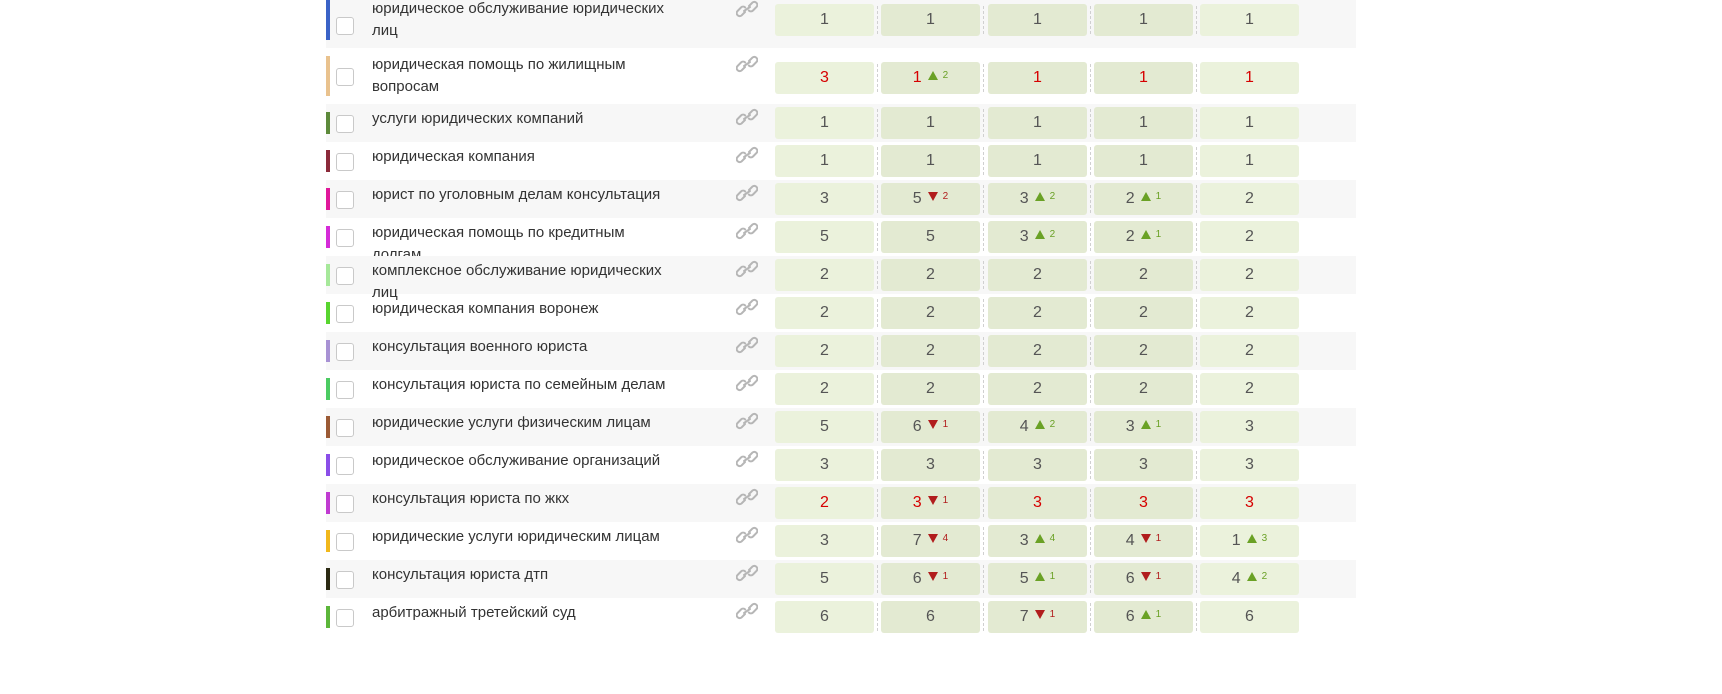 This screenshot has width=1722, height=694. What do you see at coordinates (511, 422) in the screenshot?
I see `keyword-name: юридические услуги физическим лицам` at bounding box center [511, 422].